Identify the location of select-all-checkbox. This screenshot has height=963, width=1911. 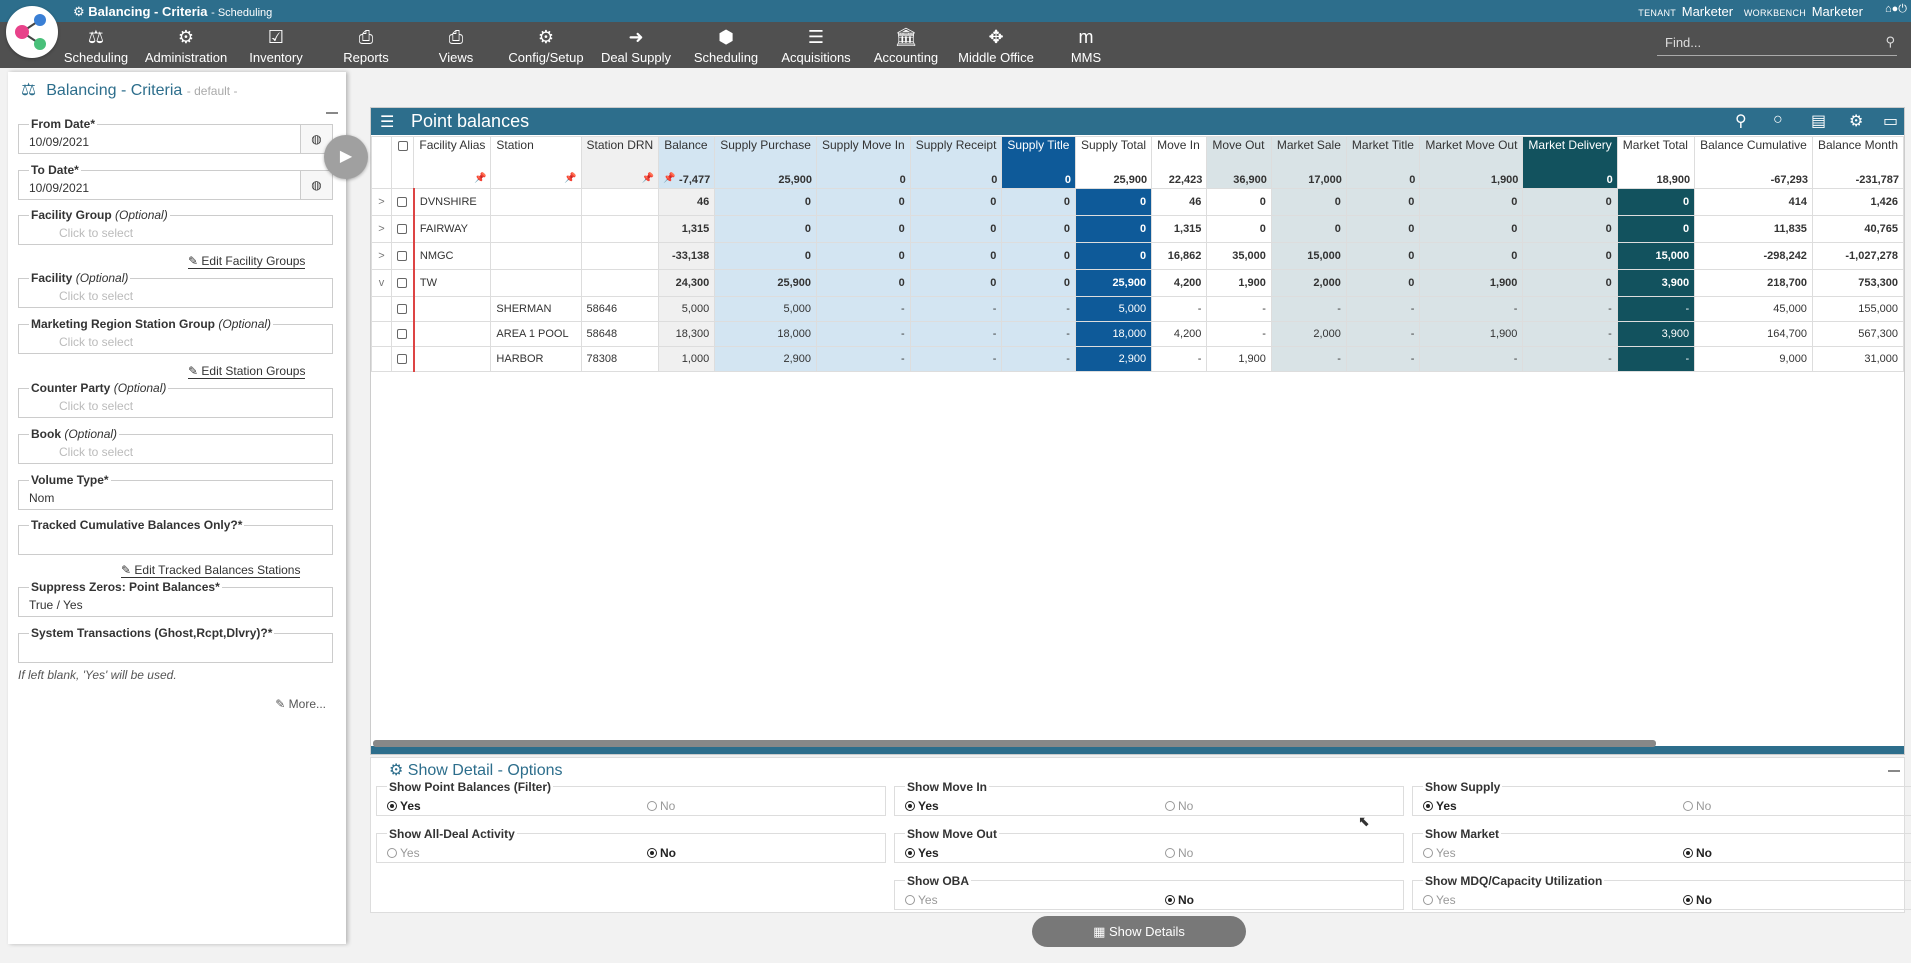
(402, 162).